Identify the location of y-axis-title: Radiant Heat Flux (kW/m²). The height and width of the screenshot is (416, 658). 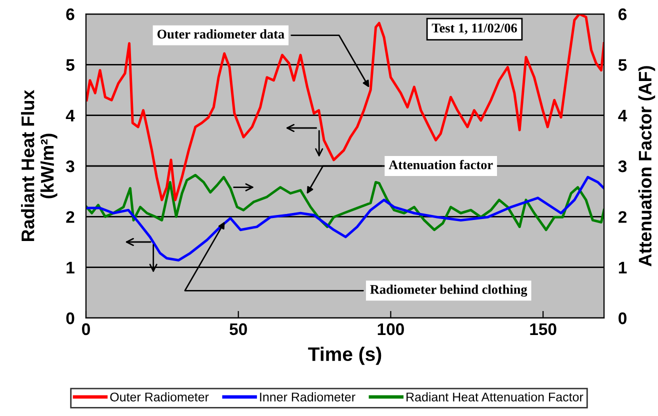
(39, 166).